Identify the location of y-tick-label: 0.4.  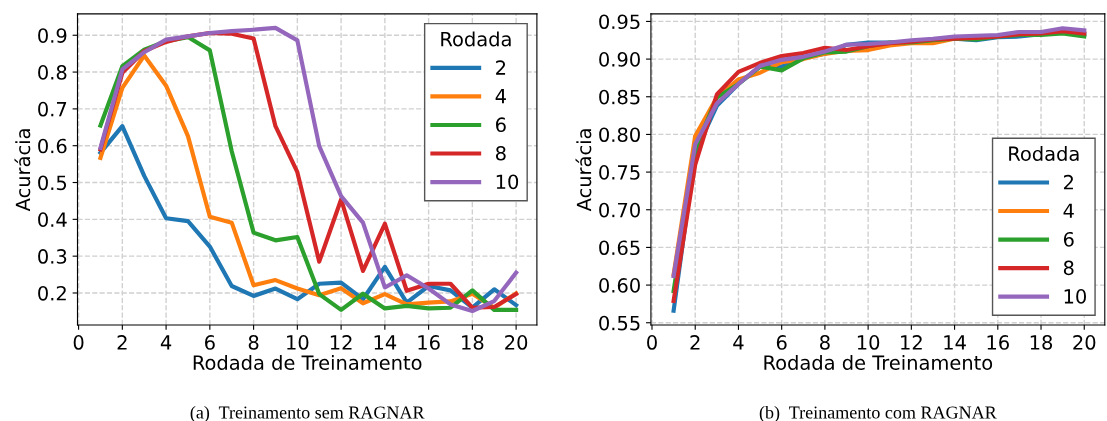
(52, 220).